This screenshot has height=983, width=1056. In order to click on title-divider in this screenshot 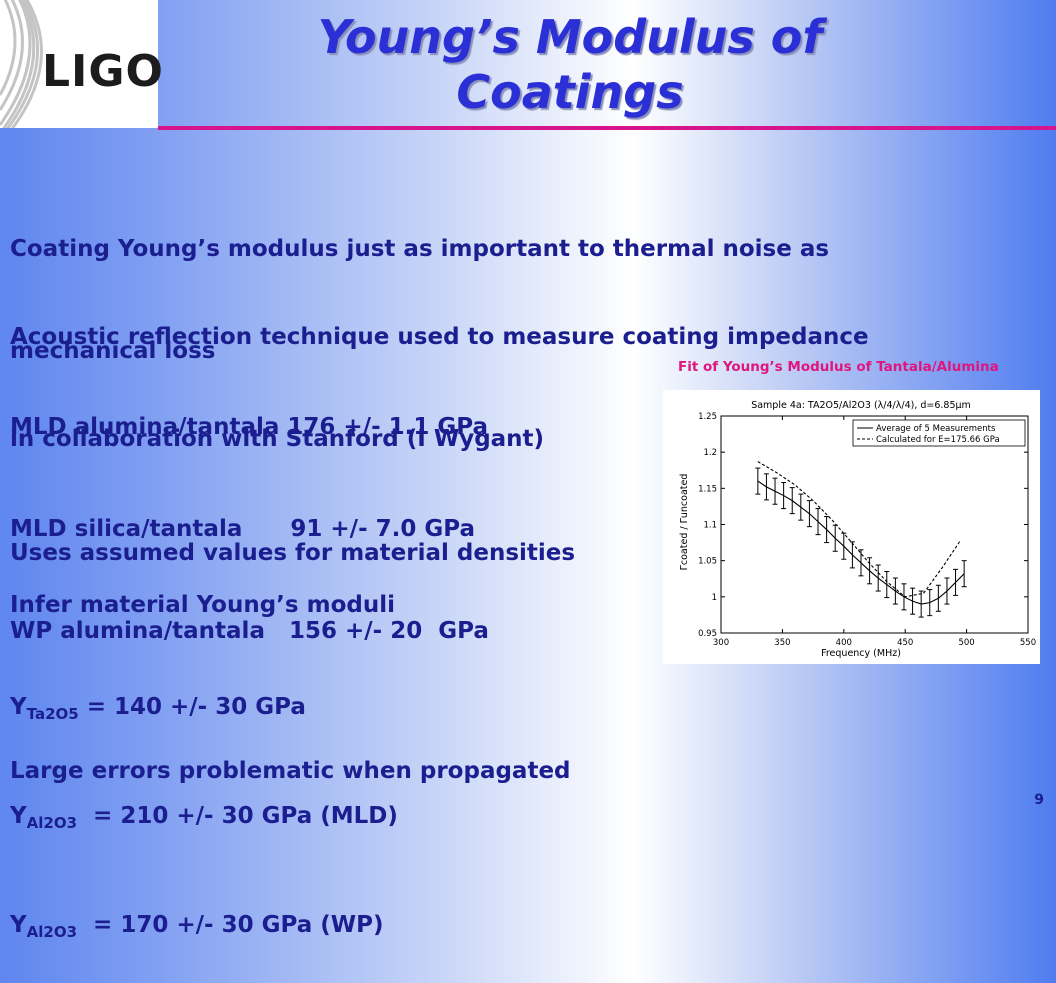, I will do `click(607, 128)`.